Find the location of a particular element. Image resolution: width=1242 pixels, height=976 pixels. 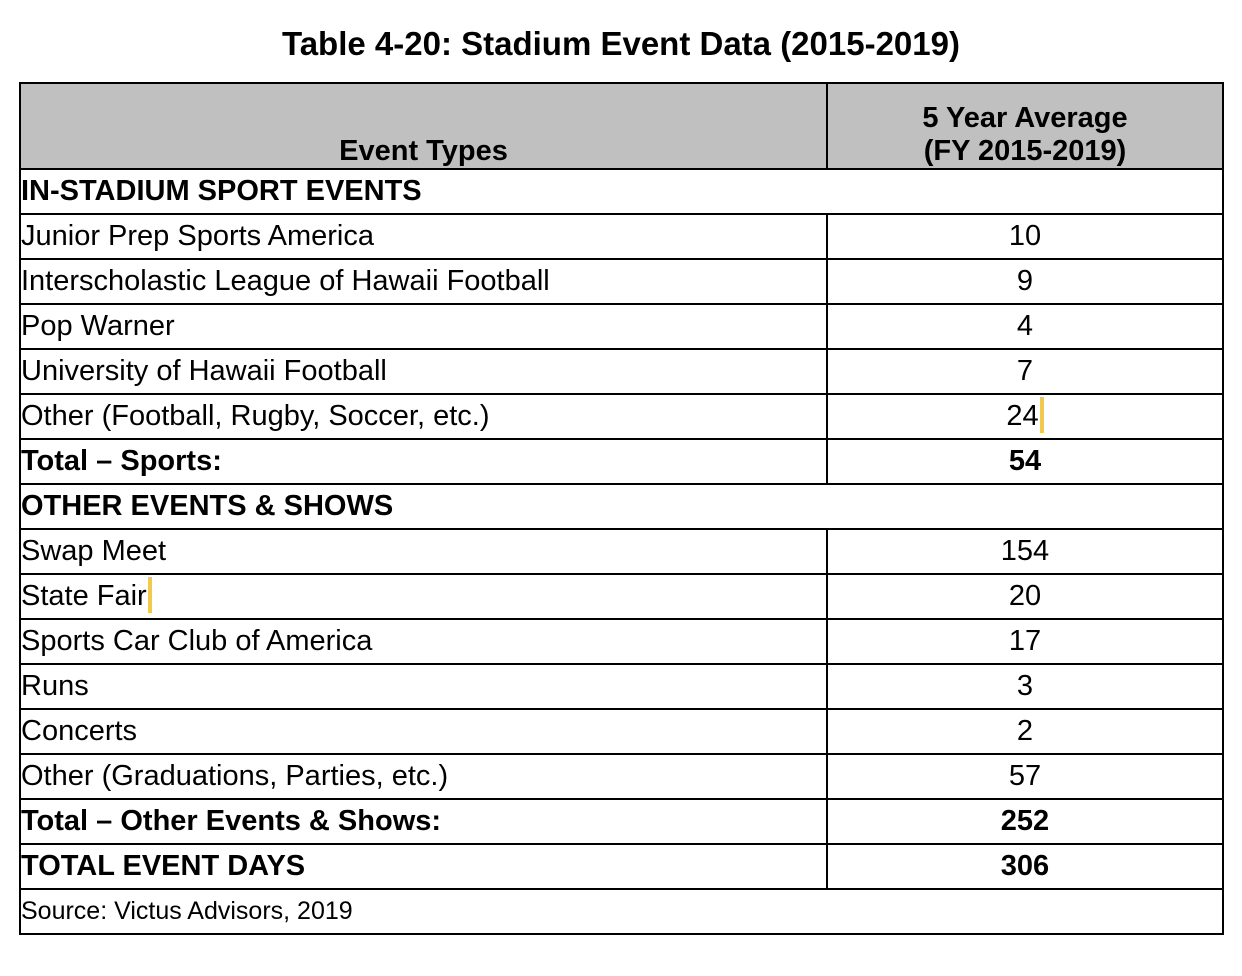

average-cell: 10 is located at coordinates (1025, 236).